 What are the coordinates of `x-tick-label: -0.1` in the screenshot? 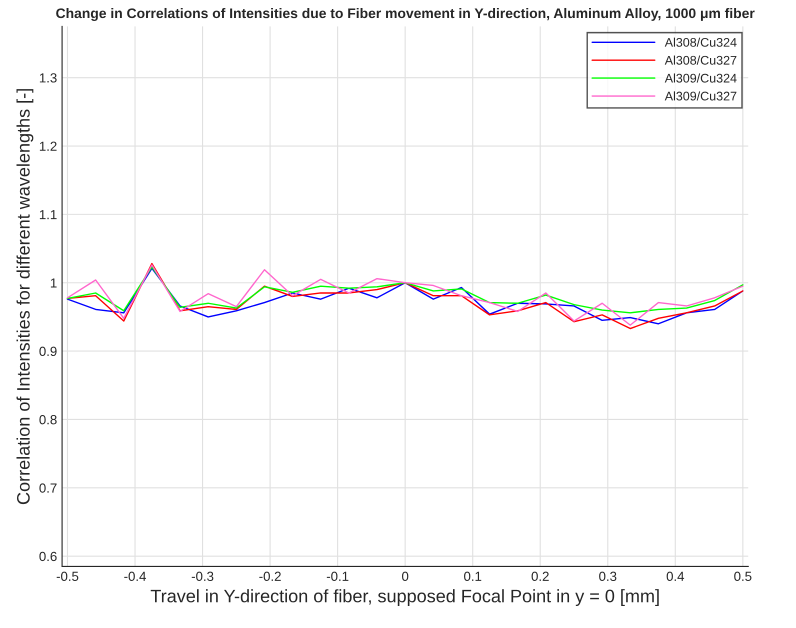 It's located at (337, 577).